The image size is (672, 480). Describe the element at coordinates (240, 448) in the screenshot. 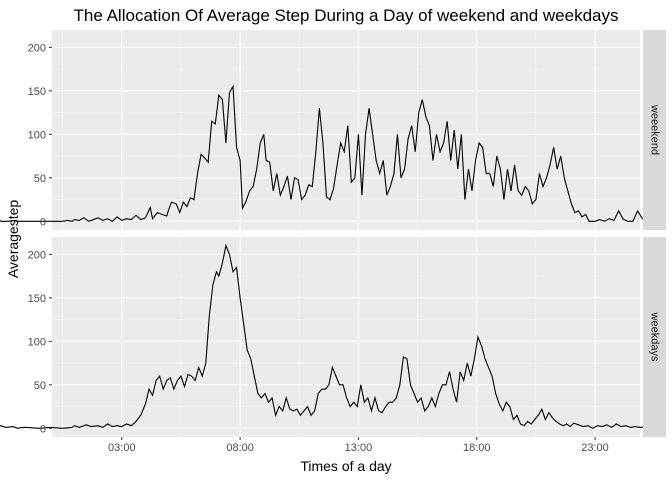

I see `x-tick-label: 08:00` at that location.